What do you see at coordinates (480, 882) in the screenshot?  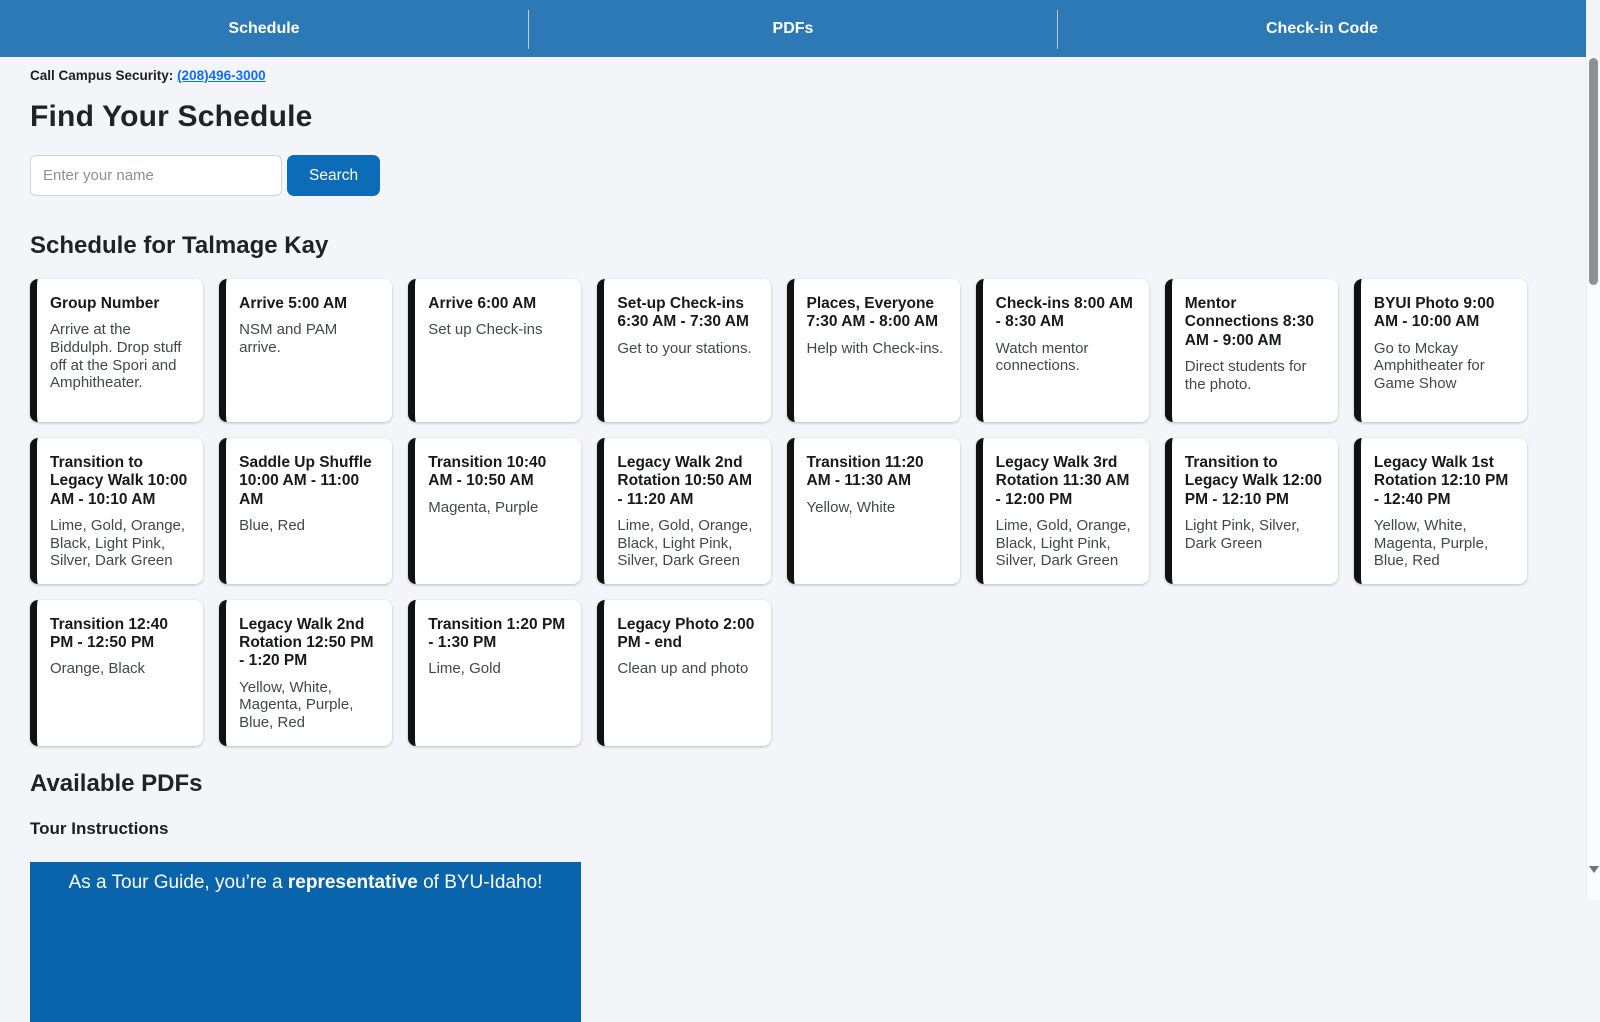 I see `banner-text-suffix: of BYU-Idaho!` at bounding box center [480, 882].